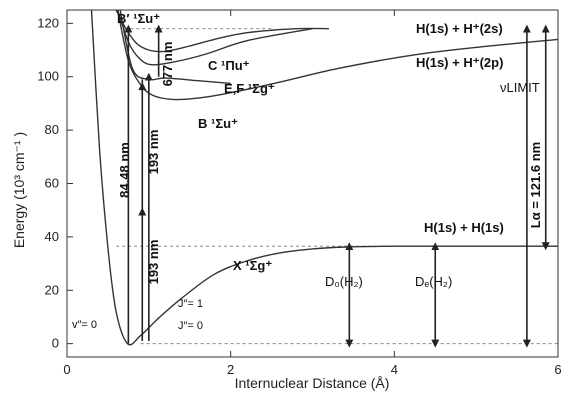  I want to click on x-tick-label-0: 0, so click(66, 369).